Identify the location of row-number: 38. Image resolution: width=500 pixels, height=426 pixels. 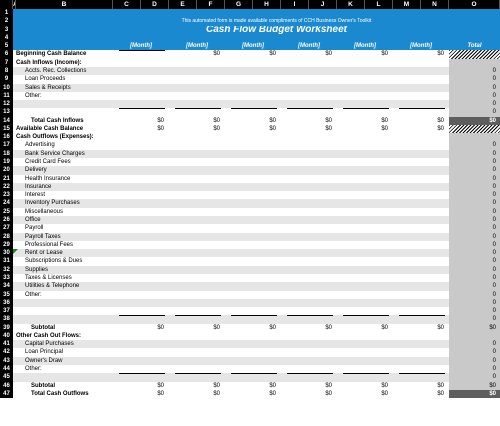
(6, 319).